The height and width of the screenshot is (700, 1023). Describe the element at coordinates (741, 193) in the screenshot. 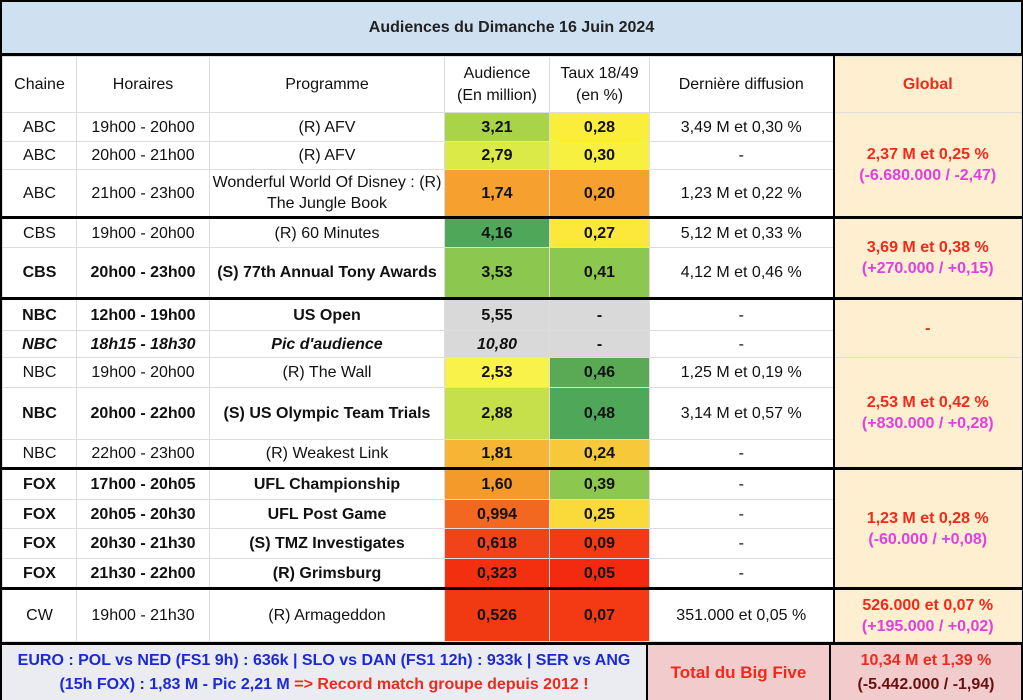

I see `cell-derniere: 1,23 M et 0,22 %` at that location.